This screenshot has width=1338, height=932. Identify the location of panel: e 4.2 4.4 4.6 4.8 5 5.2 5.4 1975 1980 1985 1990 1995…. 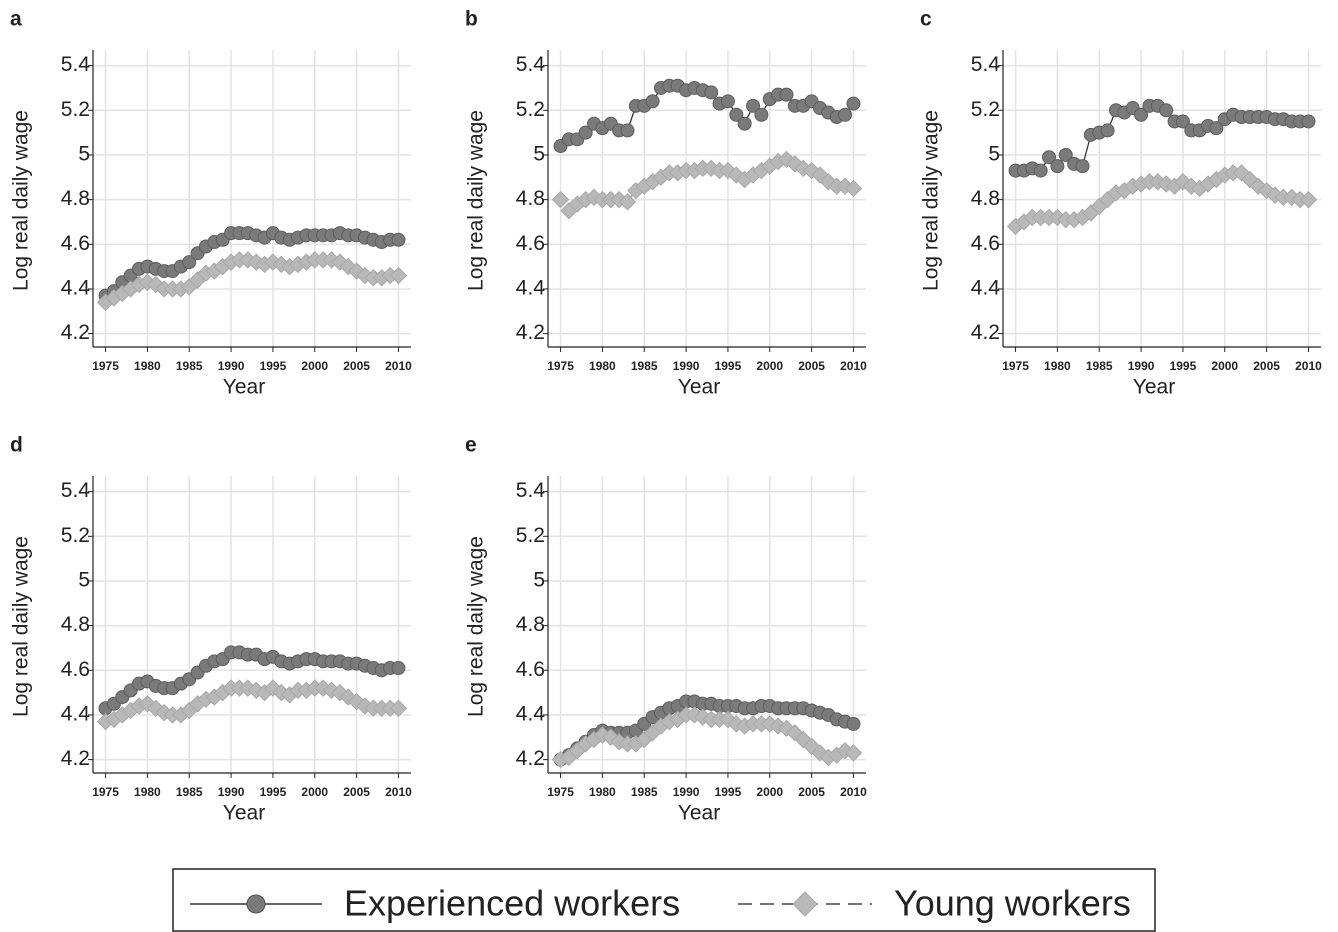
(666, 629).